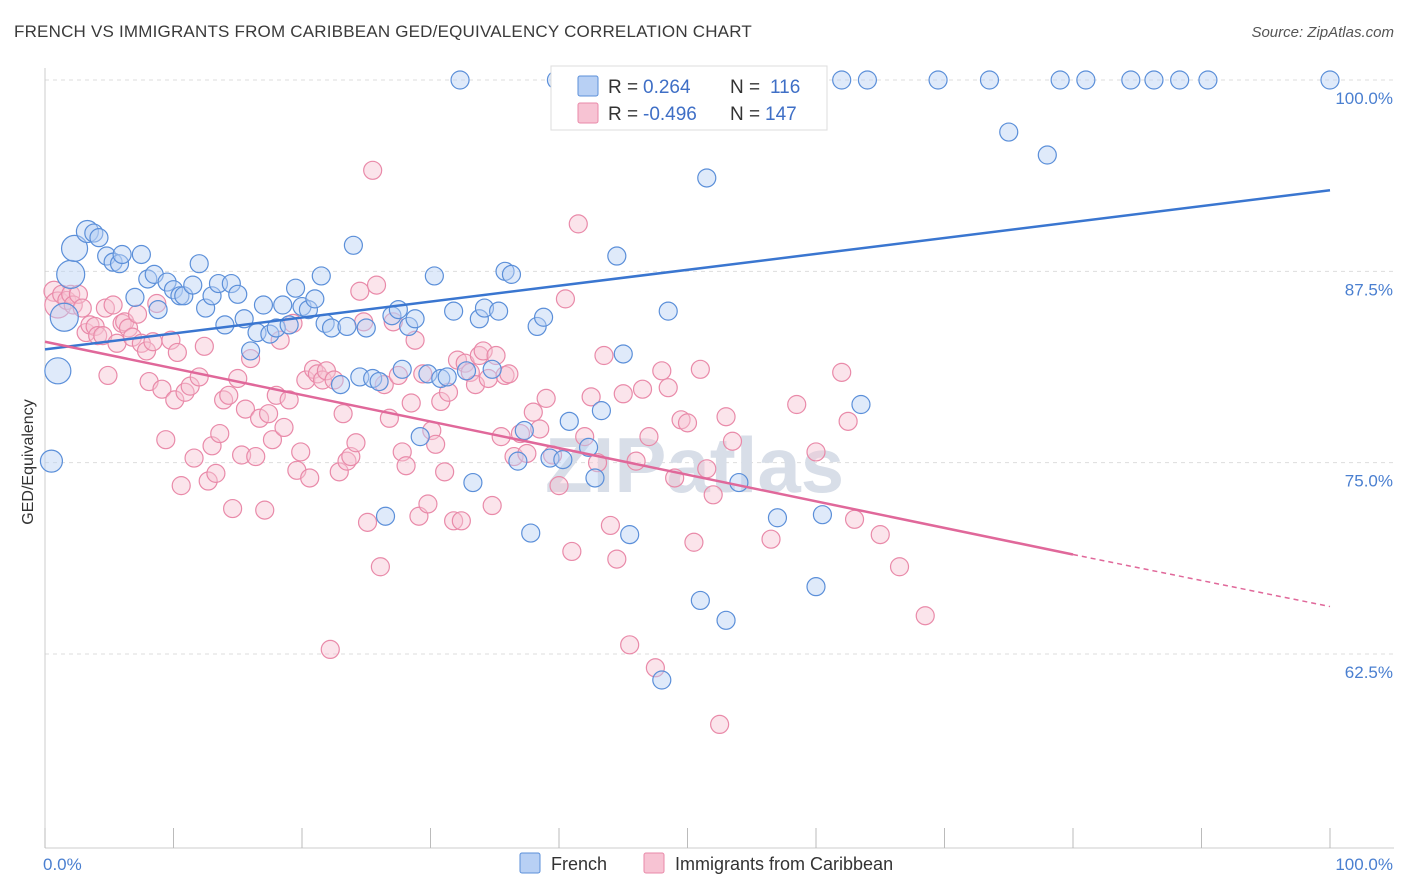  What do you see at coordinates (667, 87) in the screenshot?
I see `french-r-value: 0.264` at bounding box center [667, 87].